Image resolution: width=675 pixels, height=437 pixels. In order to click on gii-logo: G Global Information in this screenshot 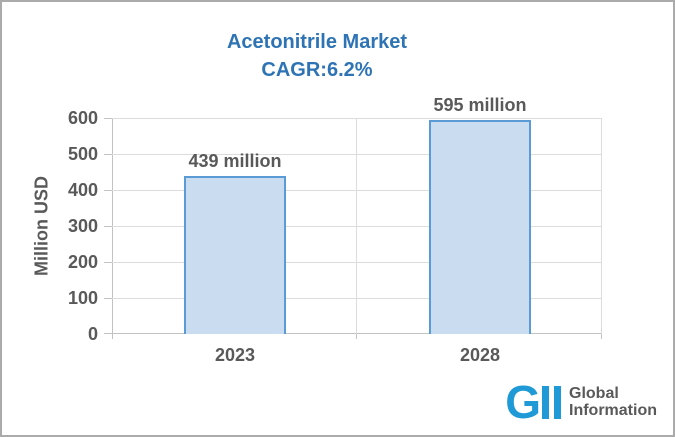, I will do `click(581, 402)`.